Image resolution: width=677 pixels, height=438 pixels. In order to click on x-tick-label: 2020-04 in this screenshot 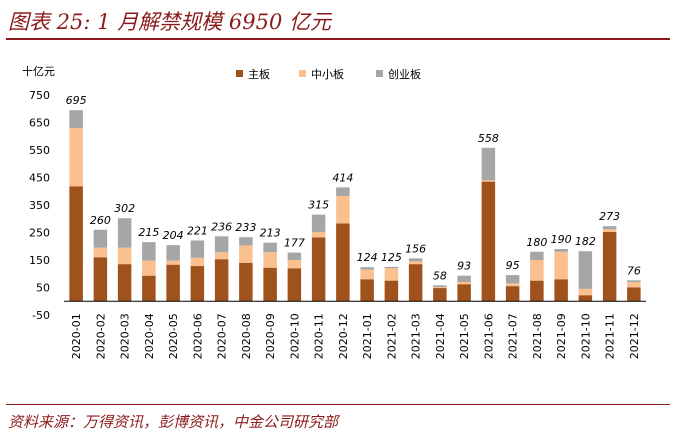, I will do `click(149, 336)`.